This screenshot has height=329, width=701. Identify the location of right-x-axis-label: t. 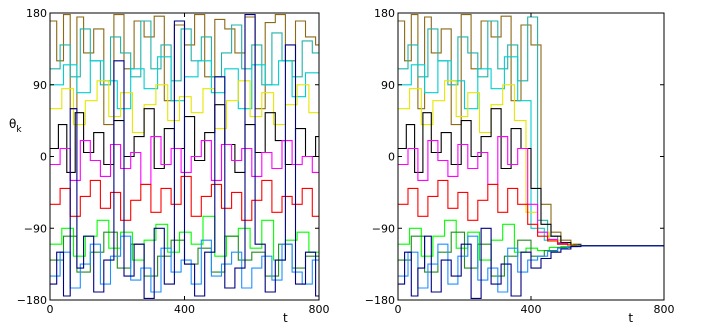
(630, 318).